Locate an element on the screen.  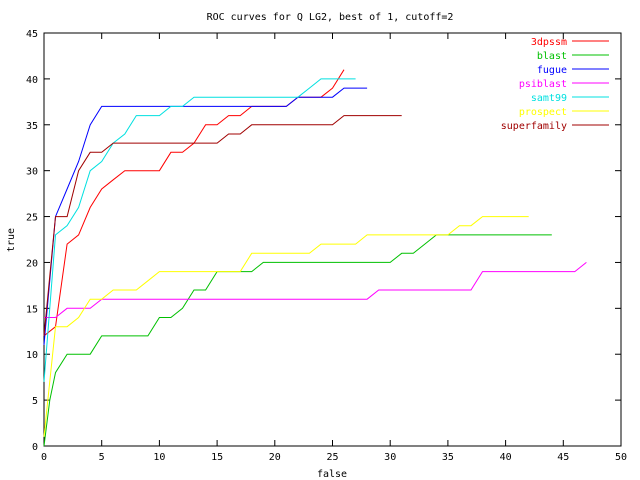
legend-label-prospect: prospect is located at coordinates (543, 112).